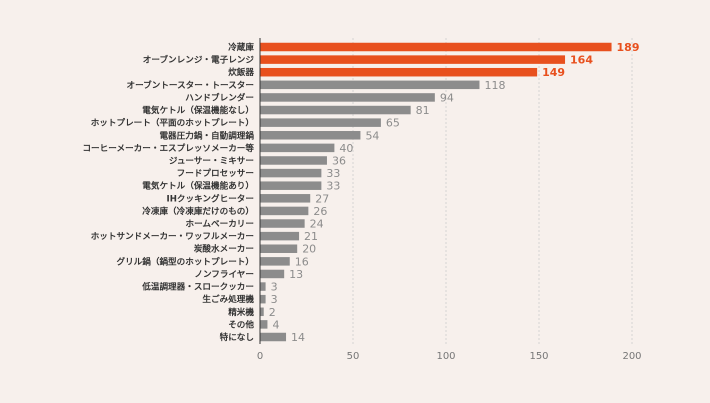  What do you see at coordinates (224, 249) in the screenshot?
I see `category-label: 炭酸水メーカー` at bounding box center [224, 249].